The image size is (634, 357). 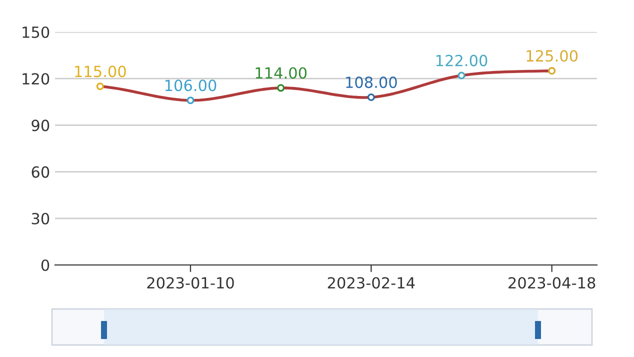 I want to click on data-label: 125.00, so click(x=552, y=56).